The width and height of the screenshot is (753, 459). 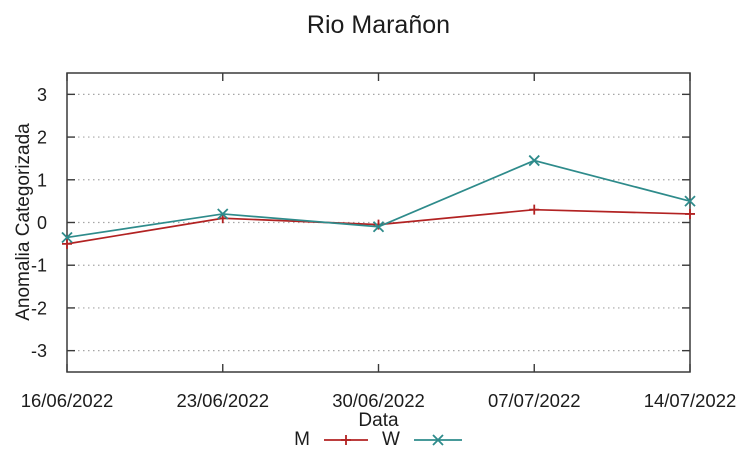 I want to click on legend-swatch-w-line-icon, so click(x=437, y=440).